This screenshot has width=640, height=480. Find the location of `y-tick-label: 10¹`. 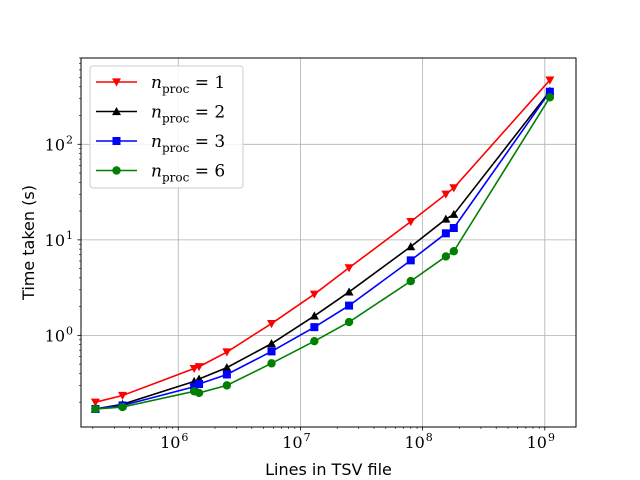

y-tick-label: 10¹ is located at coordinates (59, 239).